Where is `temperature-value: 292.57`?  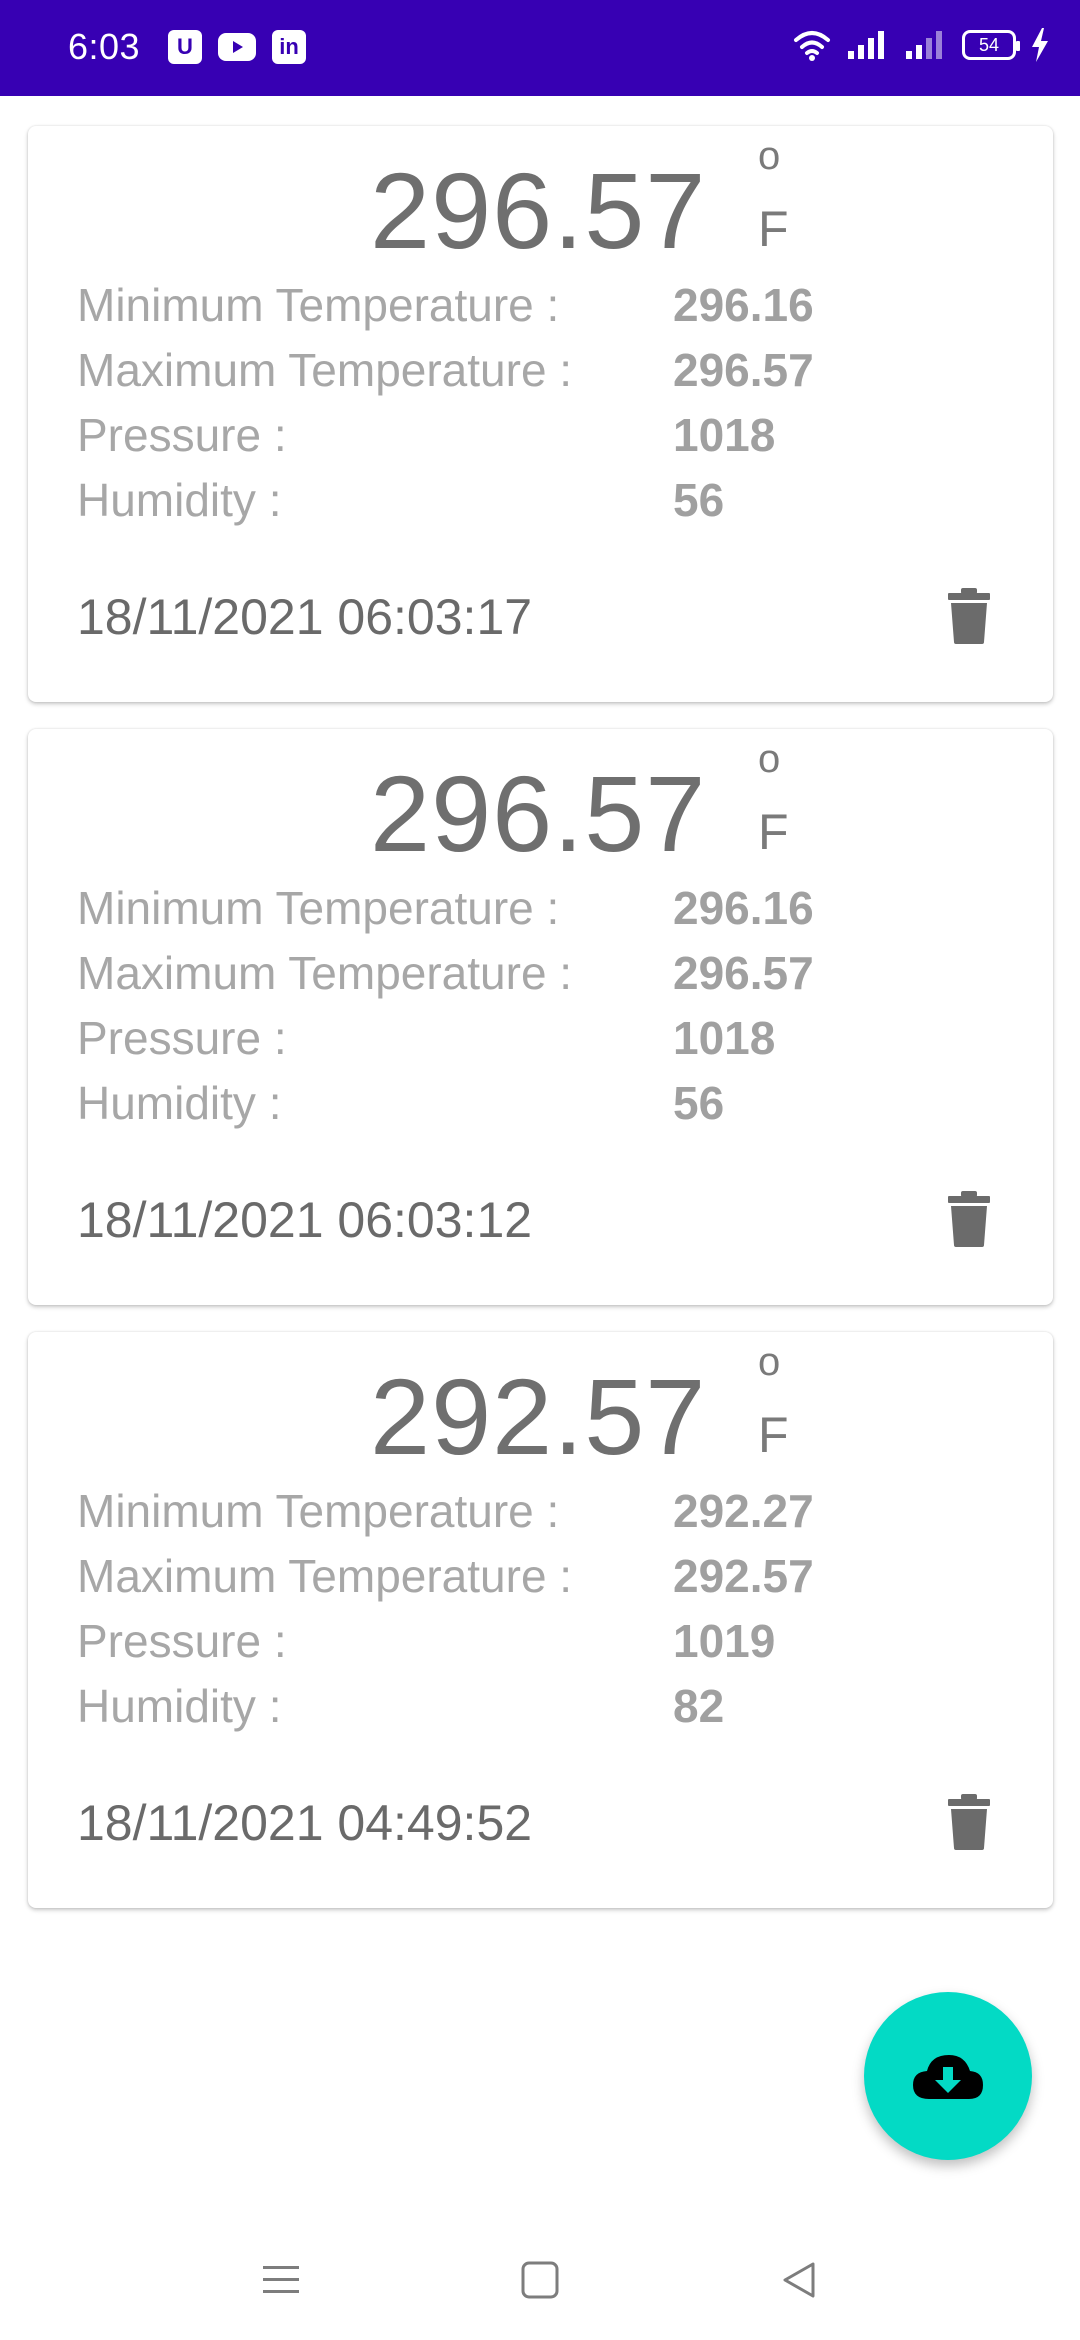
temperature-value: 292.57 is located at coordinates (538, 1416).